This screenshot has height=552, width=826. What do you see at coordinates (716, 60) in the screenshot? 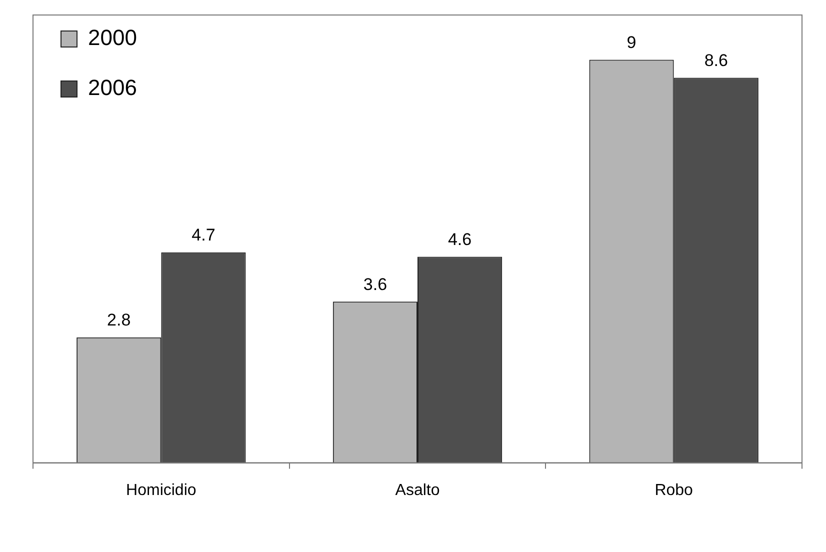
I see `data-label: 8.6` at bounding box center [716, 60].